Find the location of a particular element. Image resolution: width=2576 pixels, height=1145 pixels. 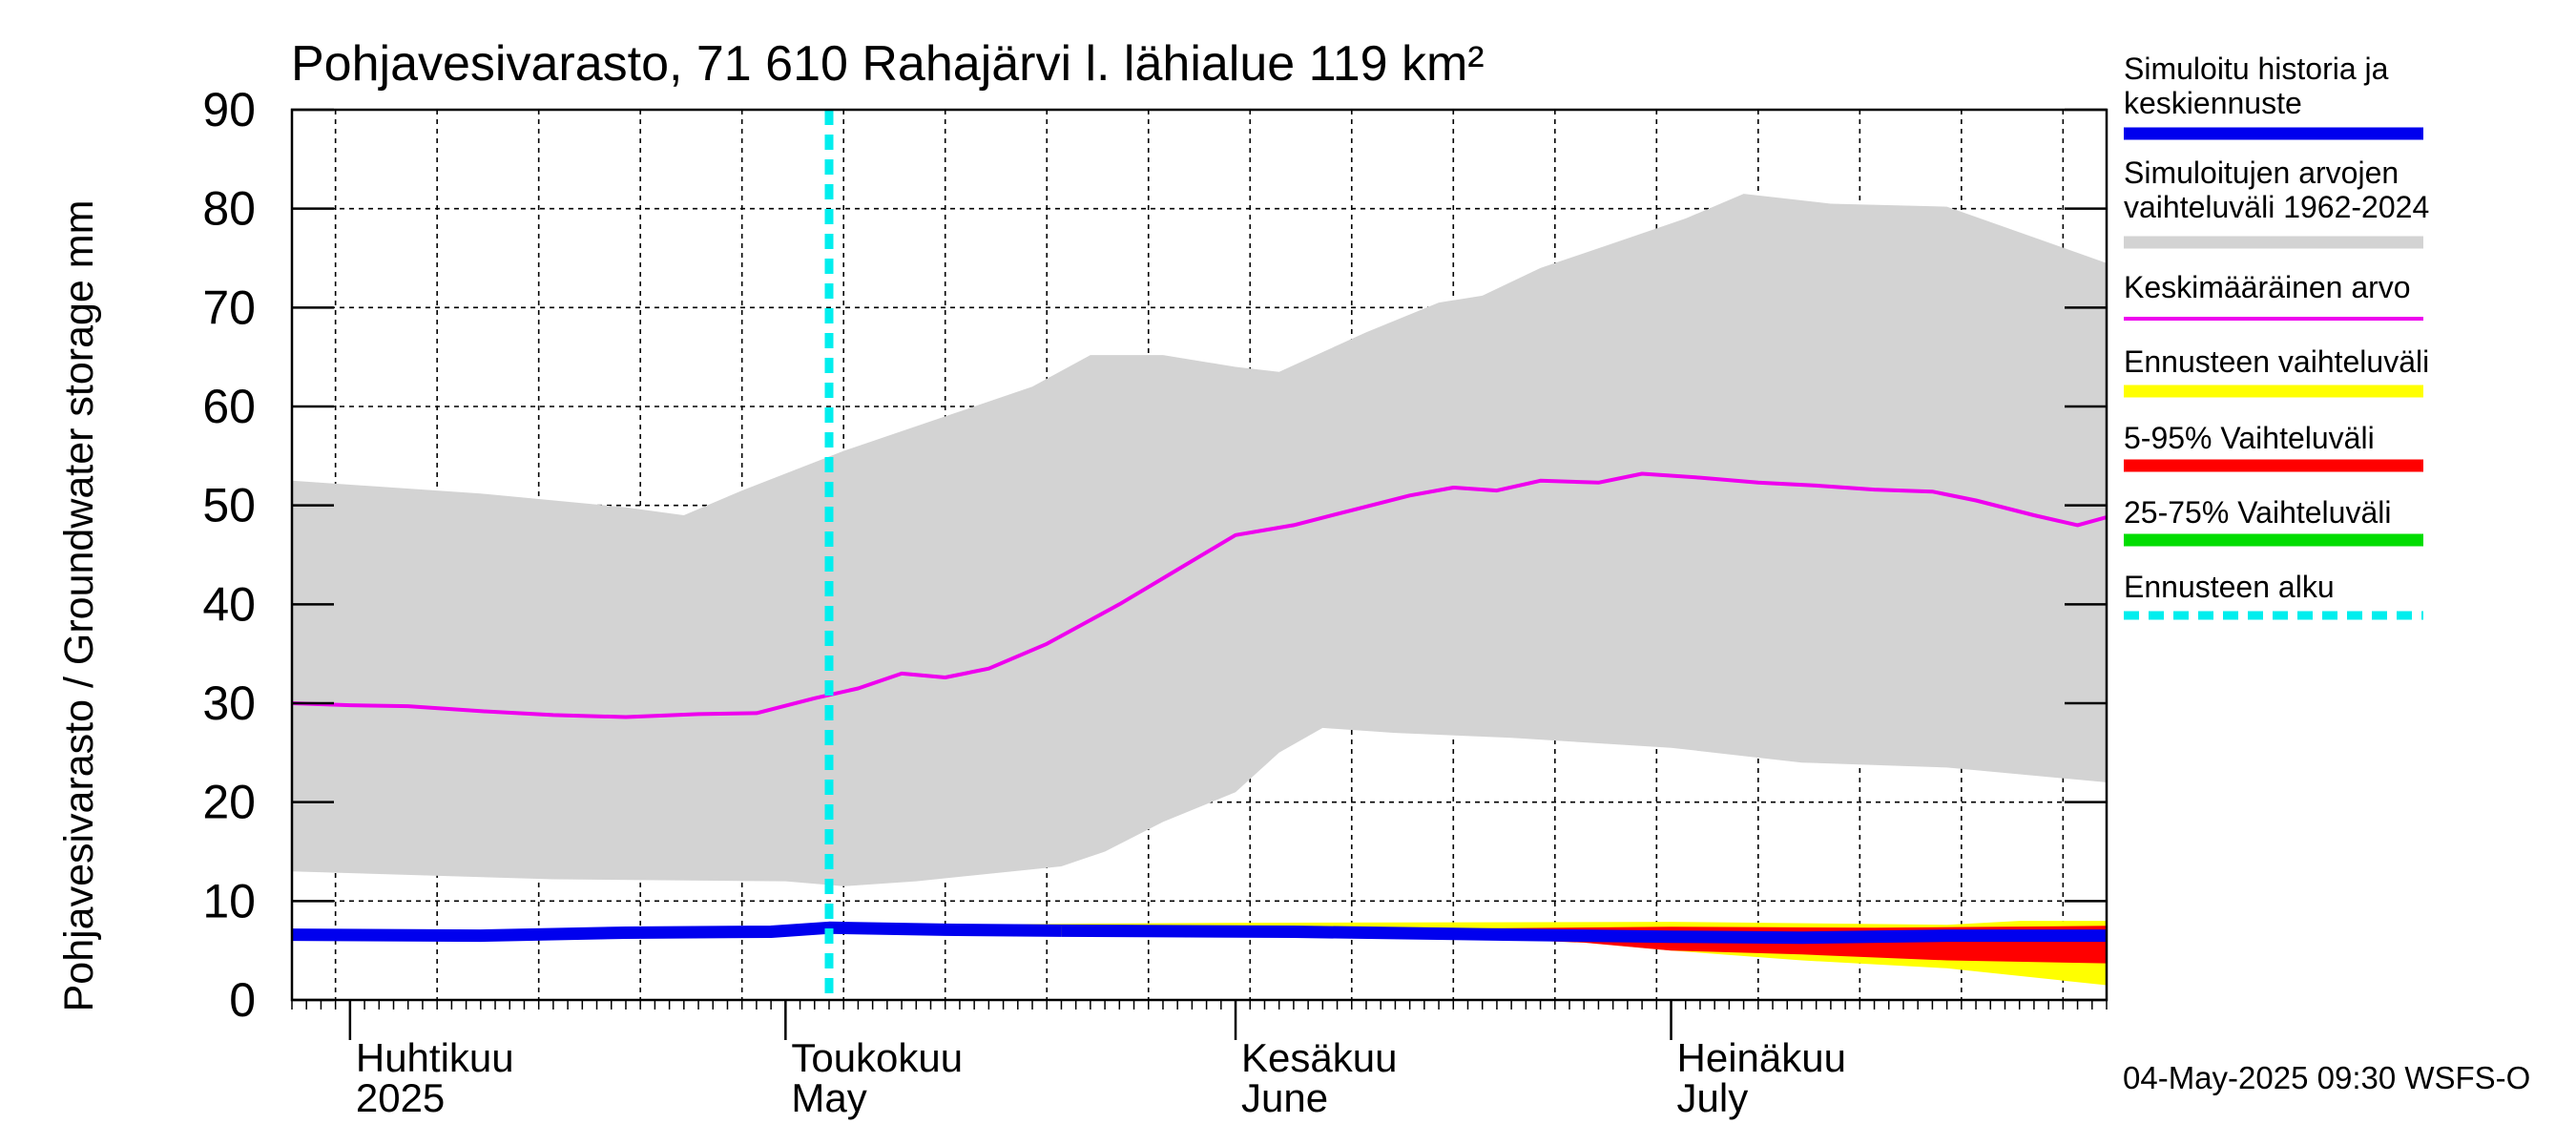

x-month-sublabel: 2025 is located at coordinates (400, 1098).